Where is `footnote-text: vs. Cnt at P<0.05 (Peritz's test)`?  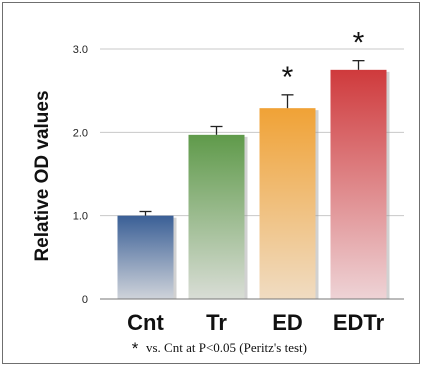
footnote-text: vs. Cnt at P<0.05 (Peritz's test) is located at coordinates (226, 347).